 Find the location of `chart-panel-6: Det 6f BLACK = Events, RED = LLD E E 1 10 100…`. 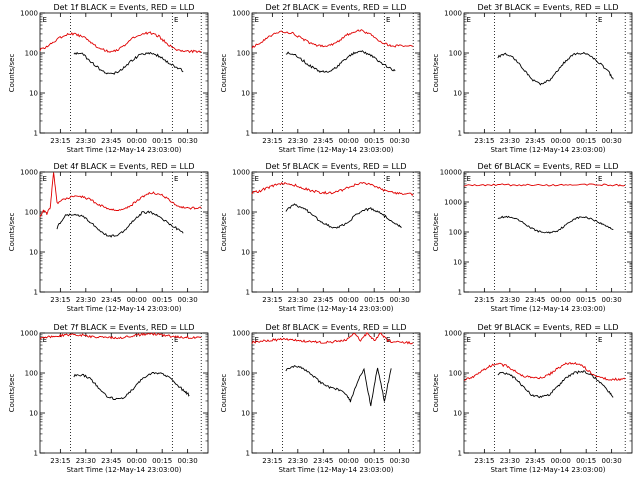

chart-panel-6: Det 6f BLACK = Events, RED = LLD E E 1 10 100… is located at coordinates (532, 237).